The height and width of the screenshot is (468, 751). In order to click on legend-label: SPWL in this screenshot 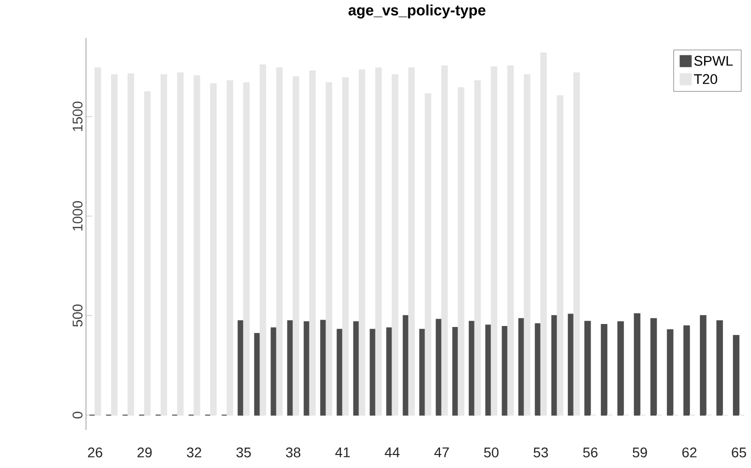, I will do `click(713, 61)`.